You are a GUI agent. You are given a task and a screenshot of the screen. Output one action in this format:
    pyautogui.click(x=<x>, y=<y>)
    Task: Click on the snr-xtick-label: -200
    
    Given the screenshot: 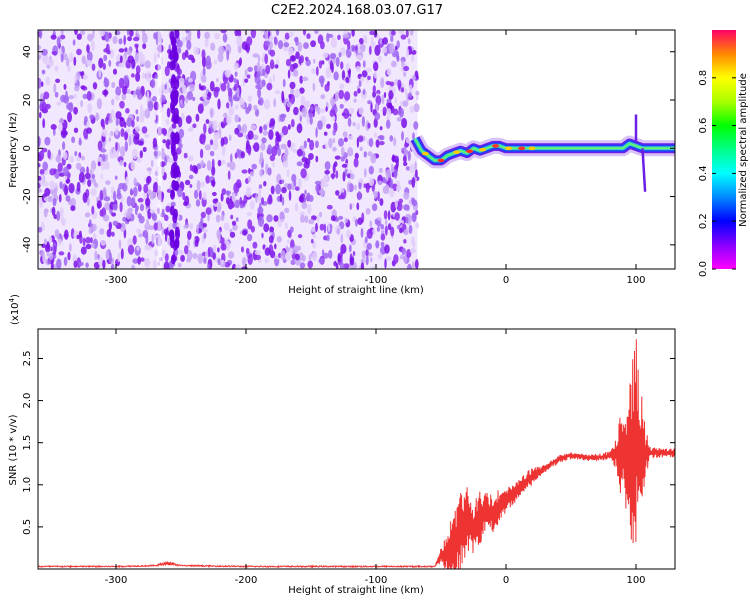 What is the action you would take?
    pyautogui.click(x=246, y=580)
    